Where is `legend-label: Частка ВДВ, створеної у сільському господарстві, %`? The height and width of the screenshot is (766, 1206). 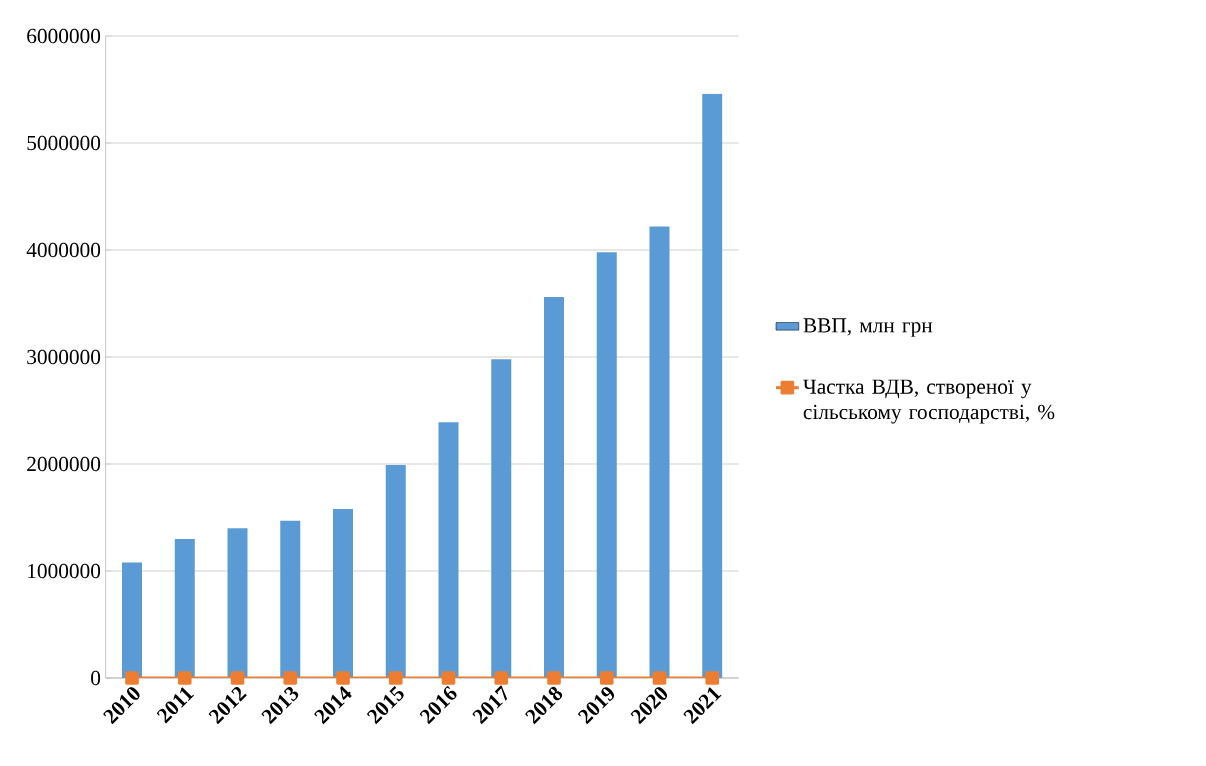
legend-label: Частка ВДВ, створеної у сільському господарстві, % is located at coordinates (929, 401).